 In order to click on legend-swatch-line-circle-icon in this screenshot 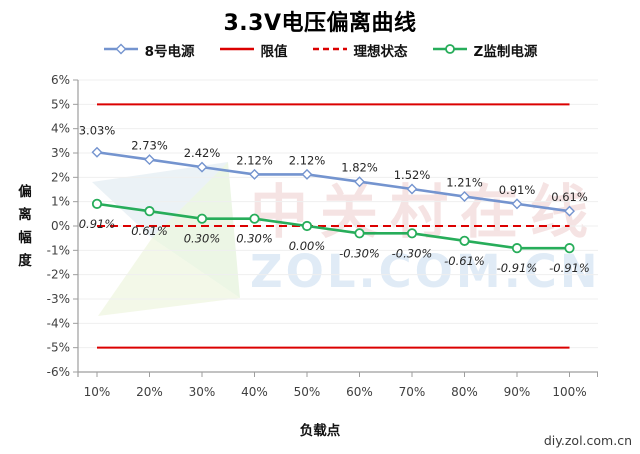, I will do `click(450, 50)`.